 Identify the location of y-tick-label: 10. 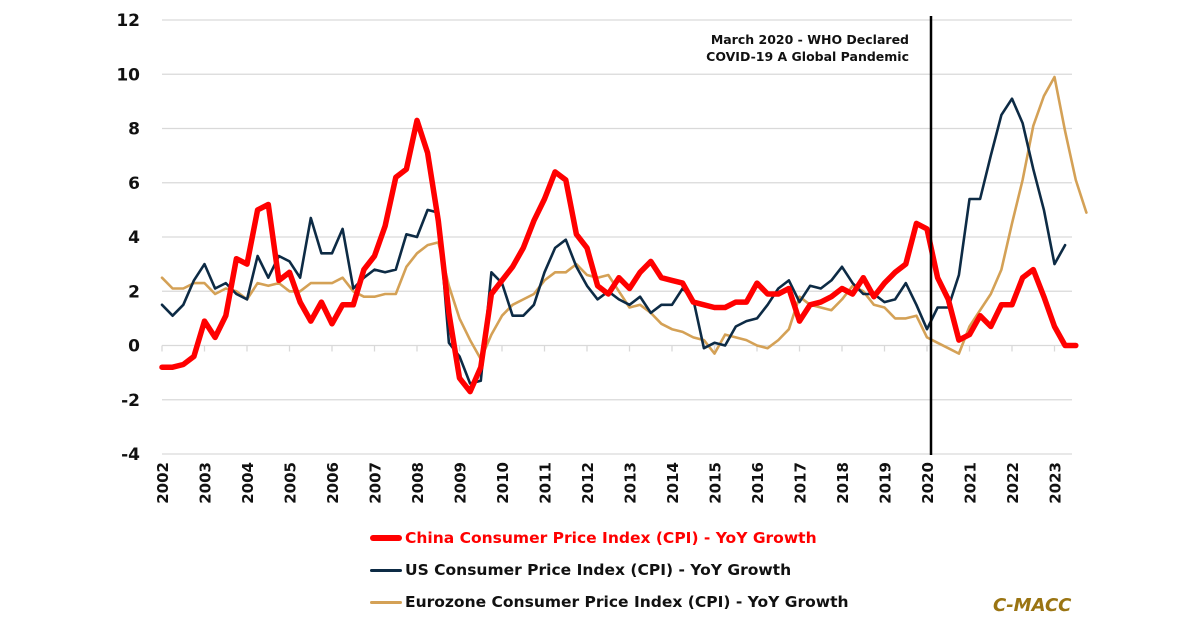
(128, 75).